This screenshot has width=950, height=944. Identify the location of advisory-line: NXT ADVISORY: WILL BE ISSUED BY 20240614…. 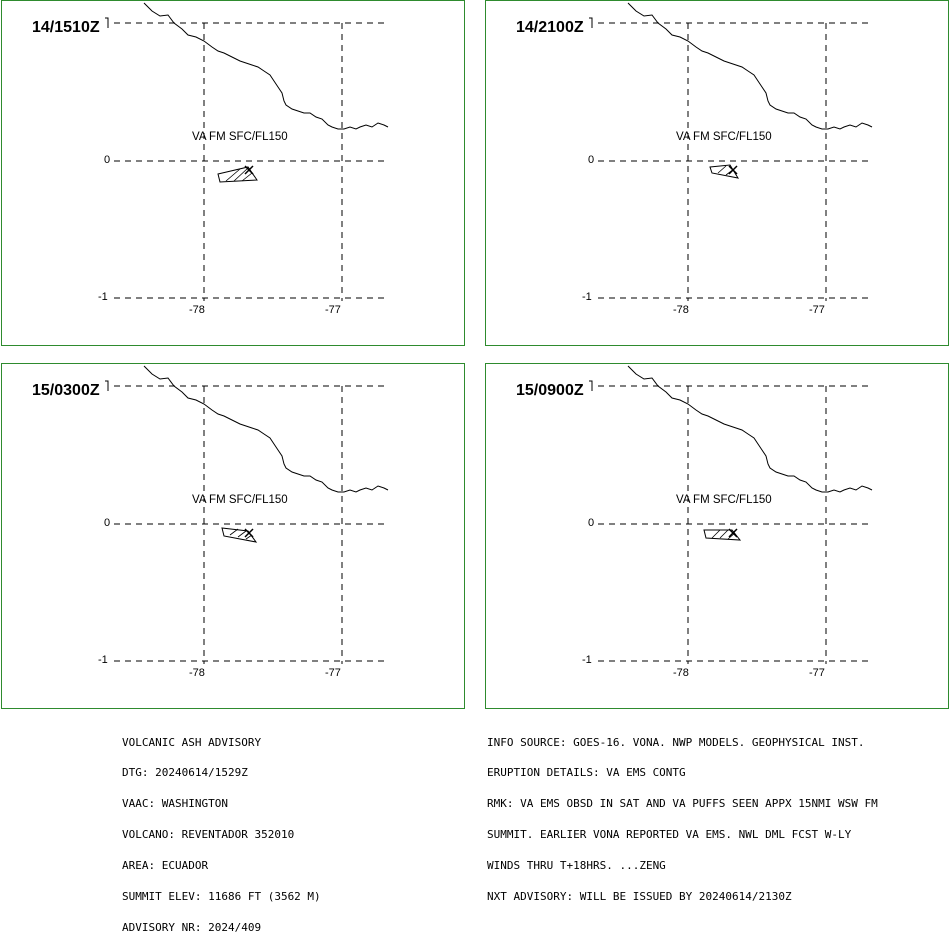
(639, 897).